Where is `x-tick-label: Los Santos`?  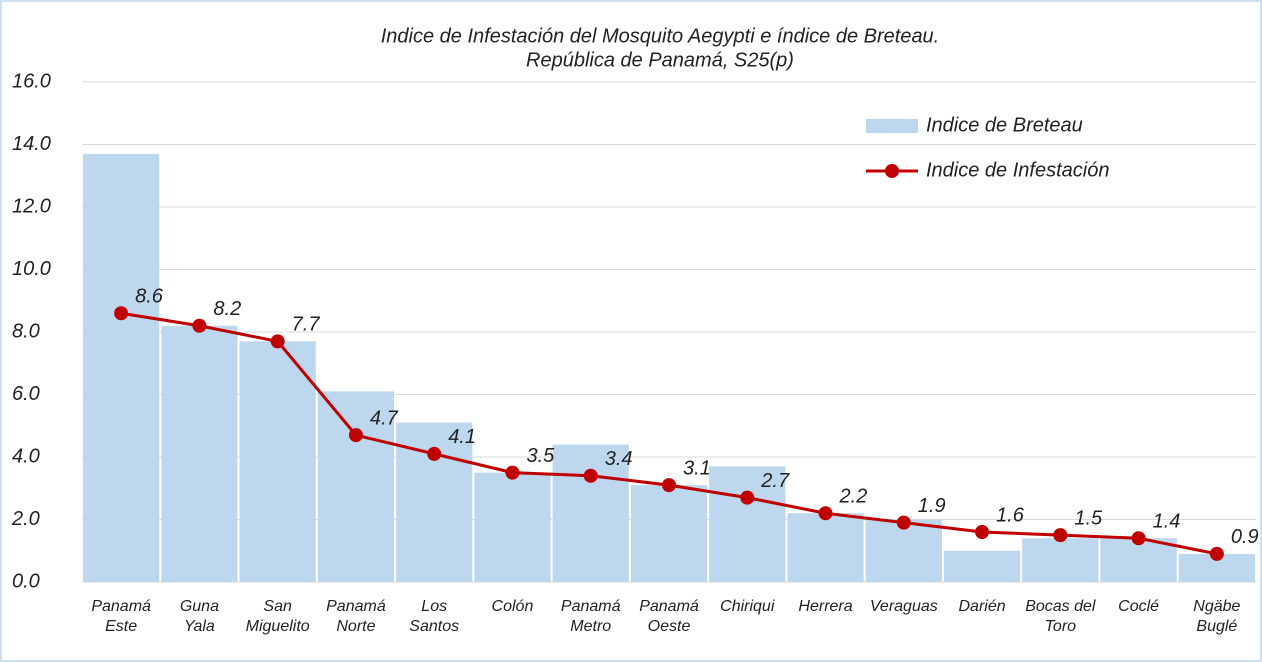
x-tick-label: Los Santos is located at coordinates (434, 616).